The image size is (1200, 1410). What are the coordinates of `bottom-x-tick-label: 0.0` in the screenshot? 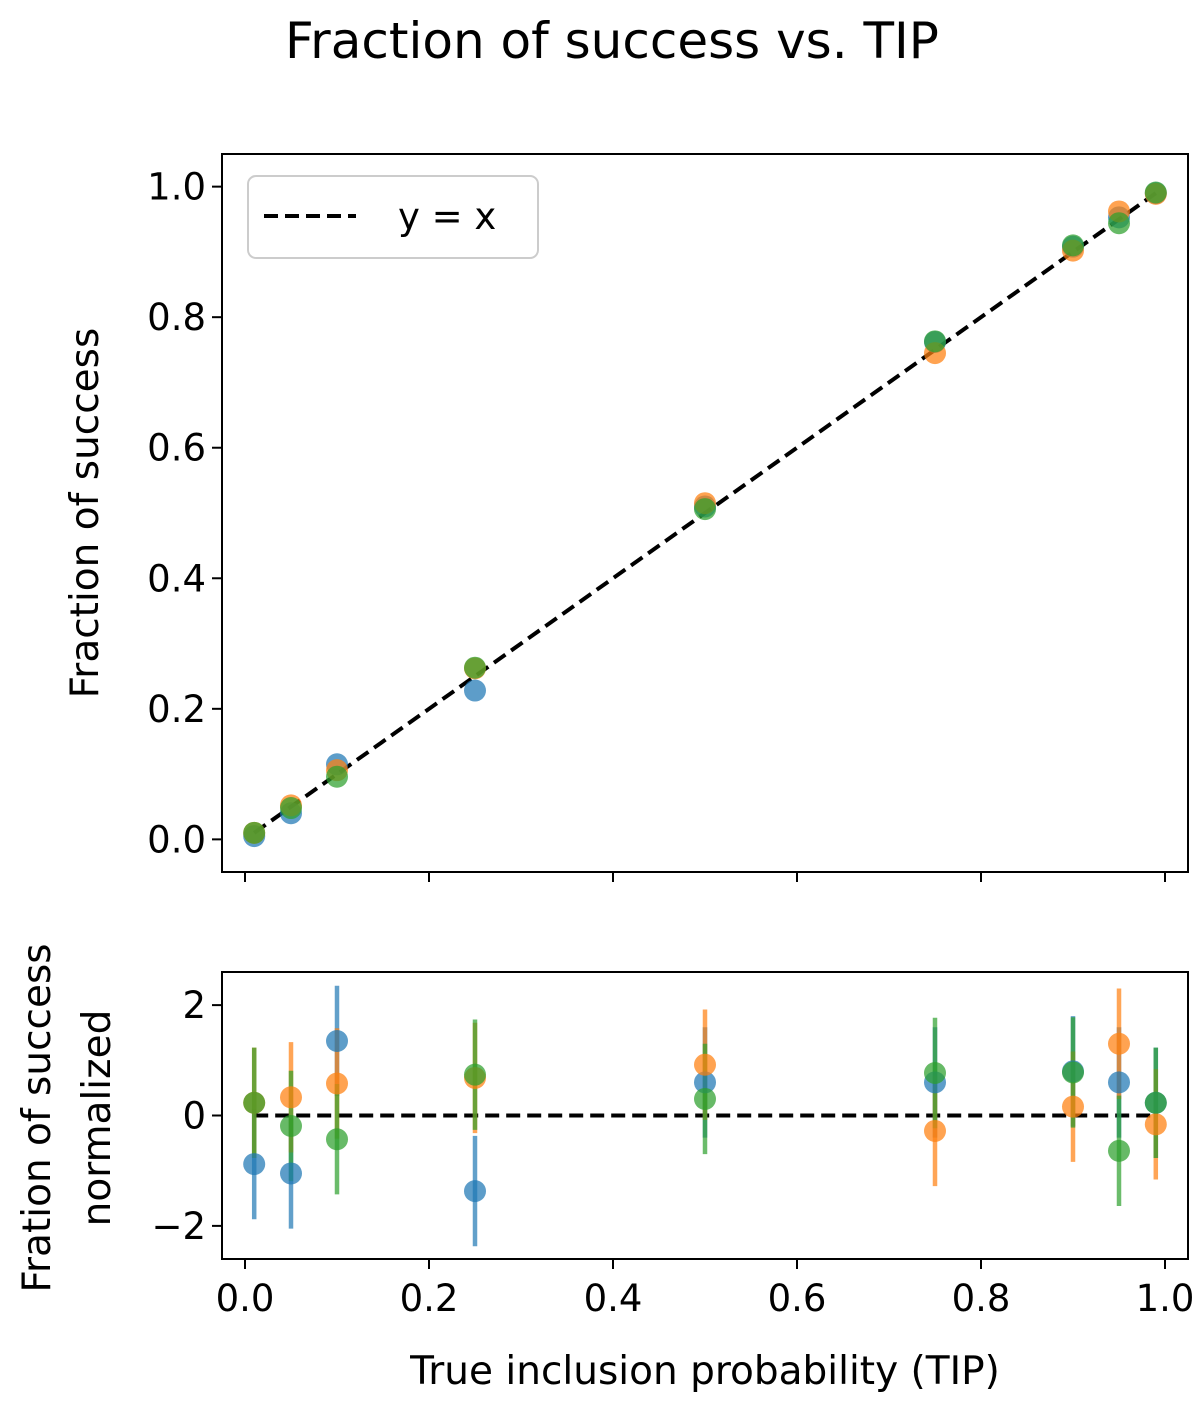 It's located at (245, 1298).